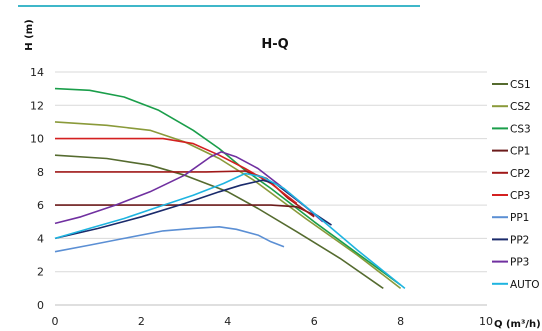  I want to click on x-tick-label: 8, so click(400, 321).